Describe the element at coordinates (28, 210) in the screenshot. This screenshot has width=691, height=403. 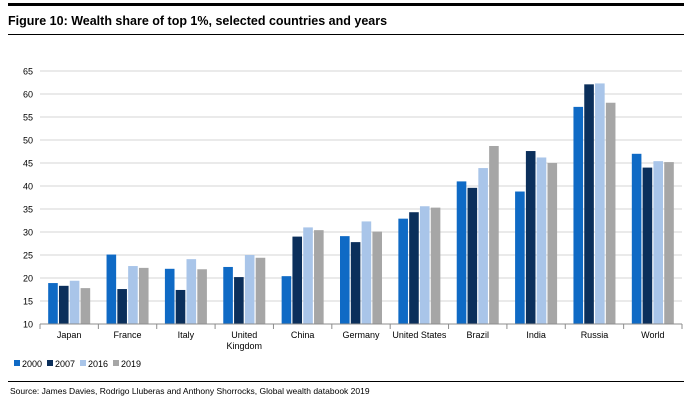
I see `y-tick-label: 35` at that location.